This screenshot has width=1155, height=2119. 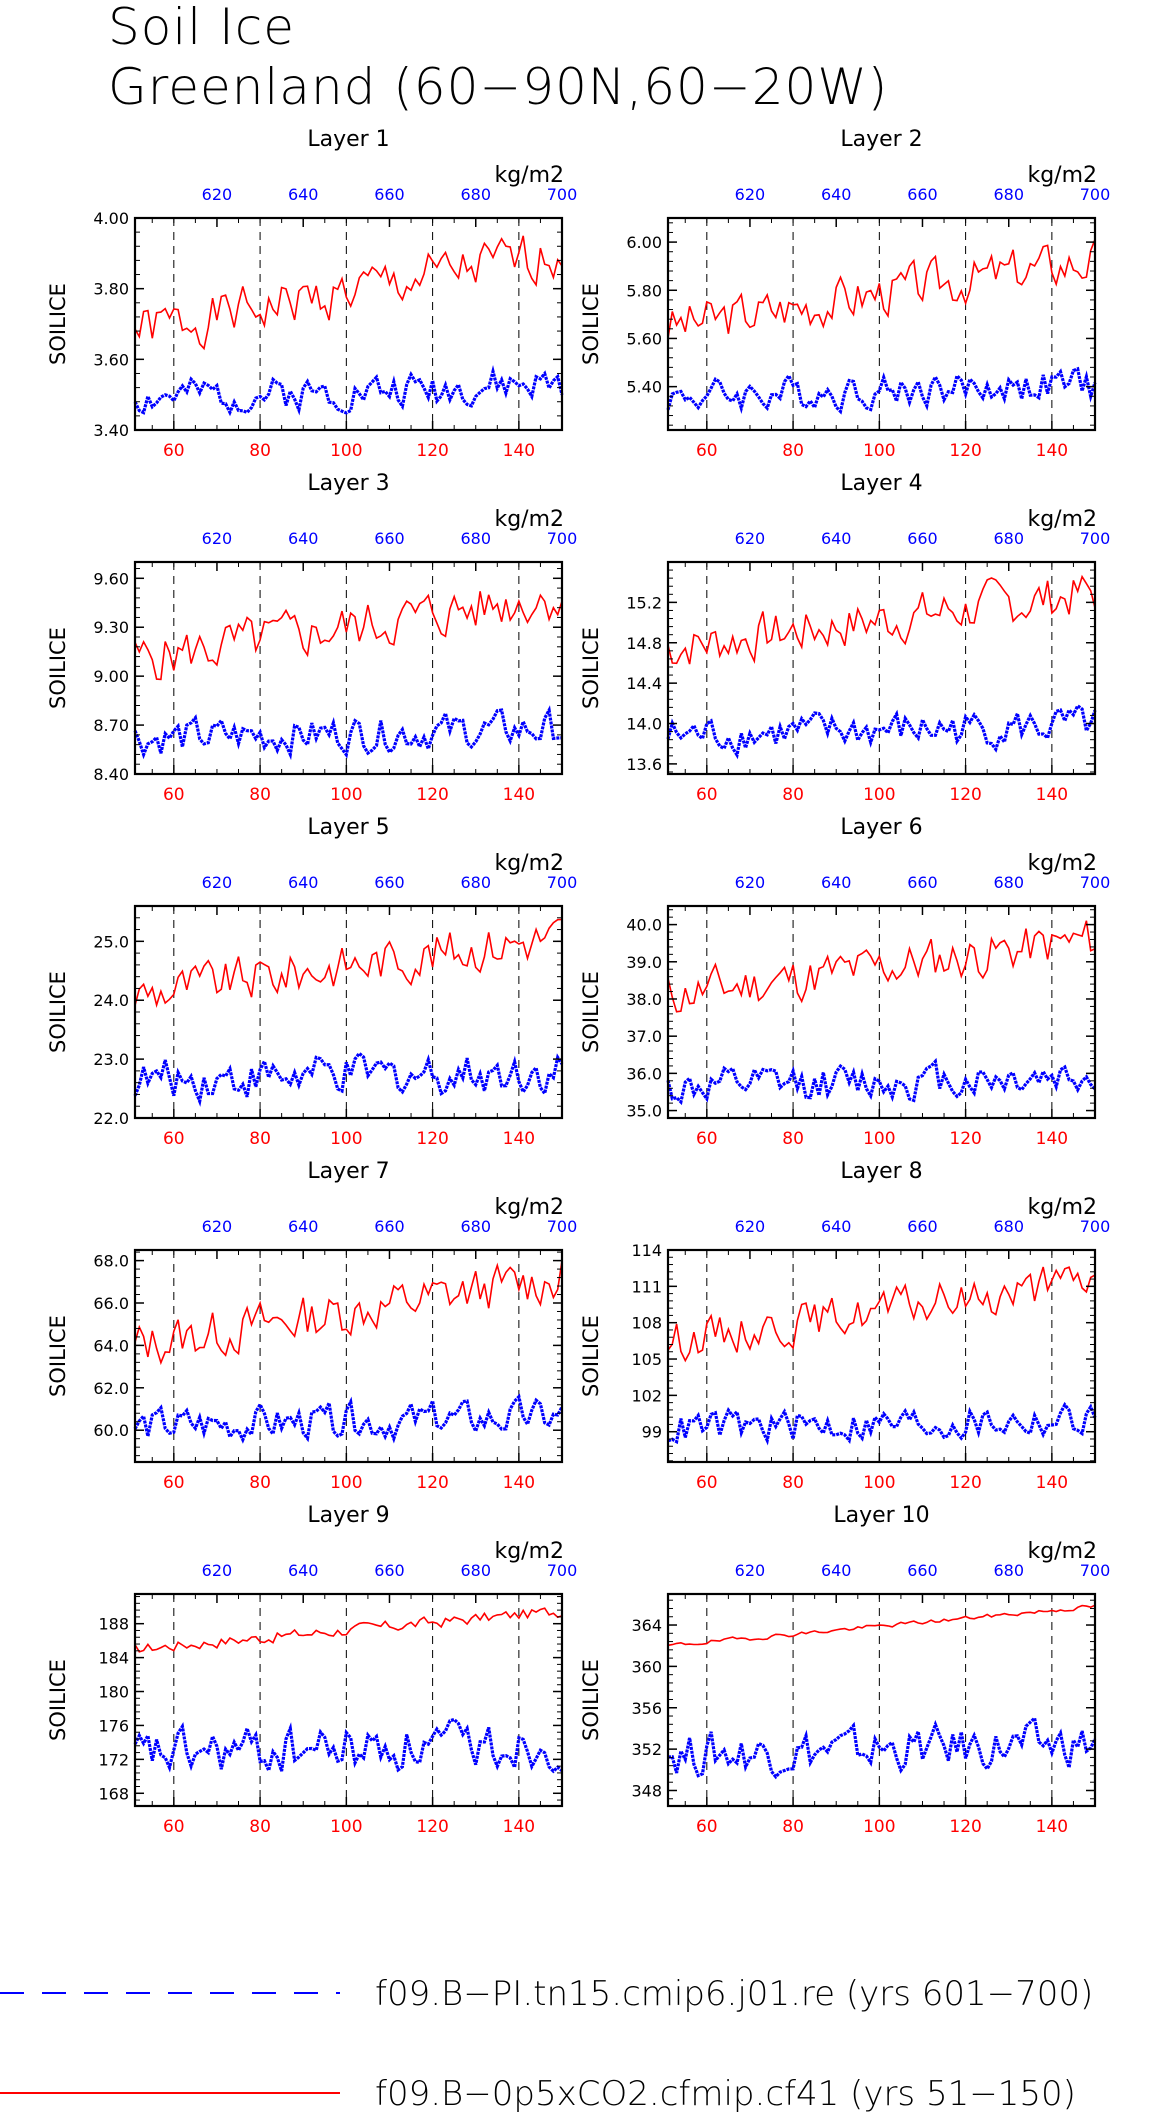 I want to click on y-tick-label: 39.0, so click(x=644, y=962).